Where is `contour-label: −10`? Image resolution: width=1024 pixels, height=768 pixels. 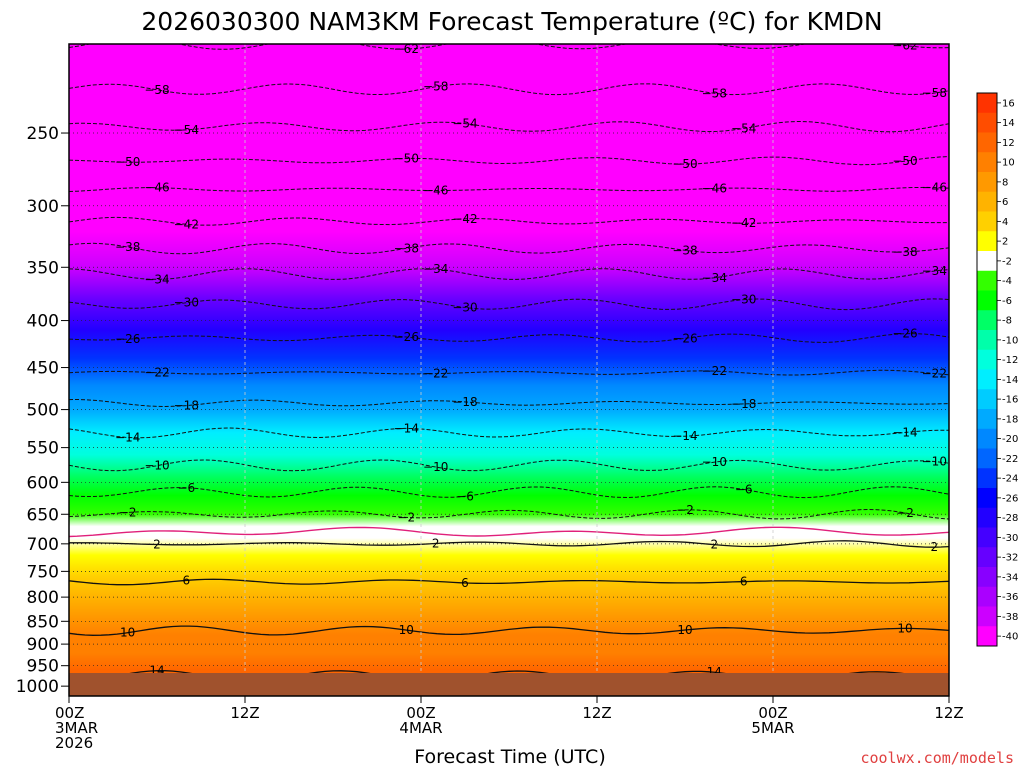 contour-label: −10 is located at coordinates (435, 467).